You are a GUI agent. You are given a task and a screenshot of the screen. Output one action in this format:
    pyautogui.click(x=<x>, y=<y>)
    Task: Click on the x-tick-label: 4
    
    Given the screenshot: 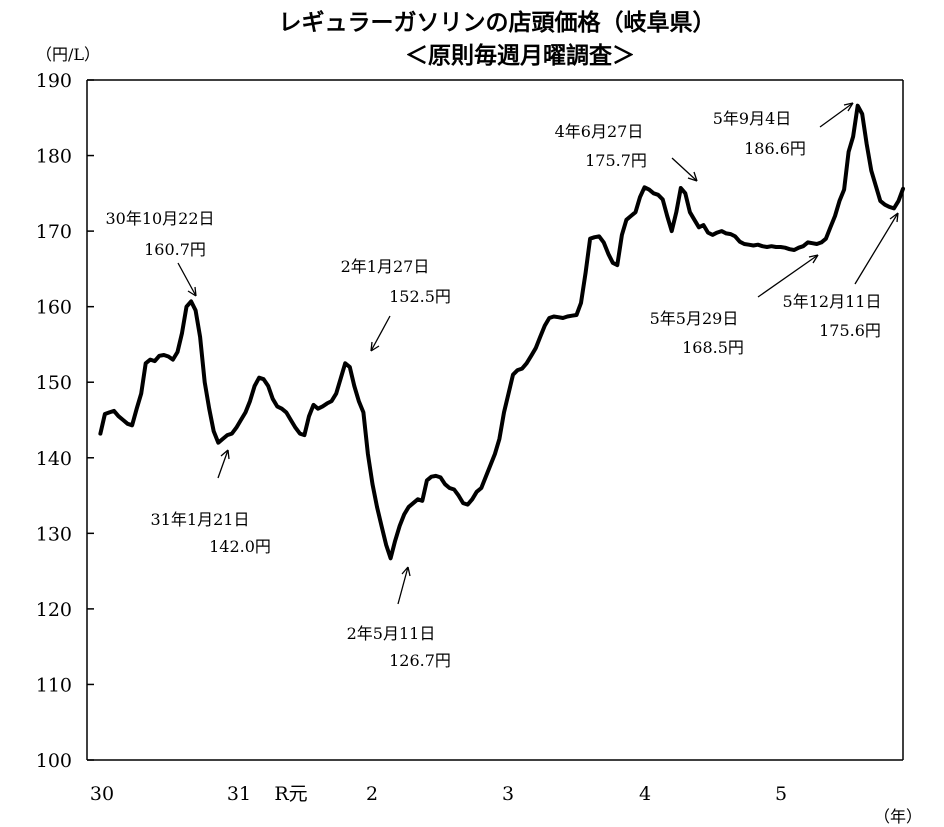 What is the action you would take?
    pyautogui.click(x=645, y=794)
    